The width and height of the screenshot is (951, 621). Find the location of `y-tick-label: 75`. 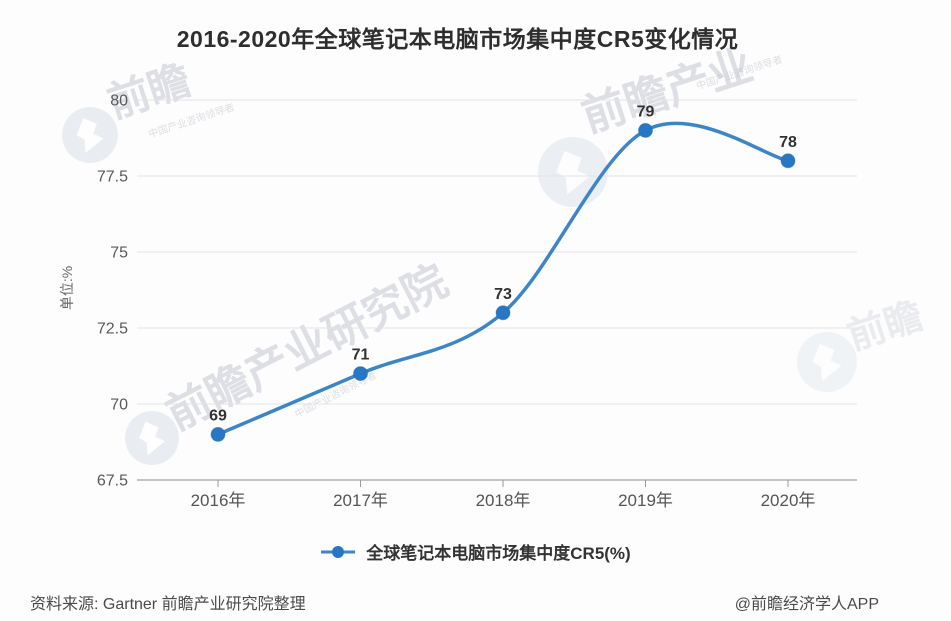

y-tick-label: 75 is located at coordinates (119, 253).